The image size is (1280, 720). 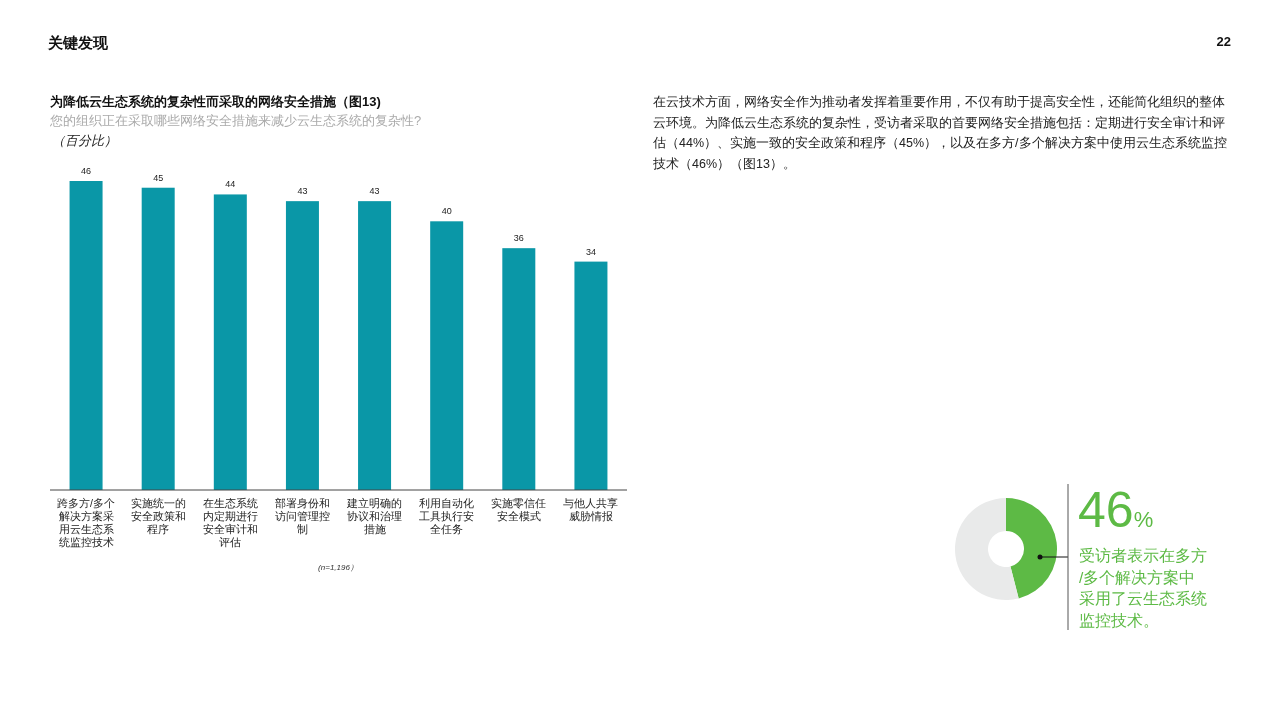 I want to click on text: (n=1,196）, so click(x=338, y=567).